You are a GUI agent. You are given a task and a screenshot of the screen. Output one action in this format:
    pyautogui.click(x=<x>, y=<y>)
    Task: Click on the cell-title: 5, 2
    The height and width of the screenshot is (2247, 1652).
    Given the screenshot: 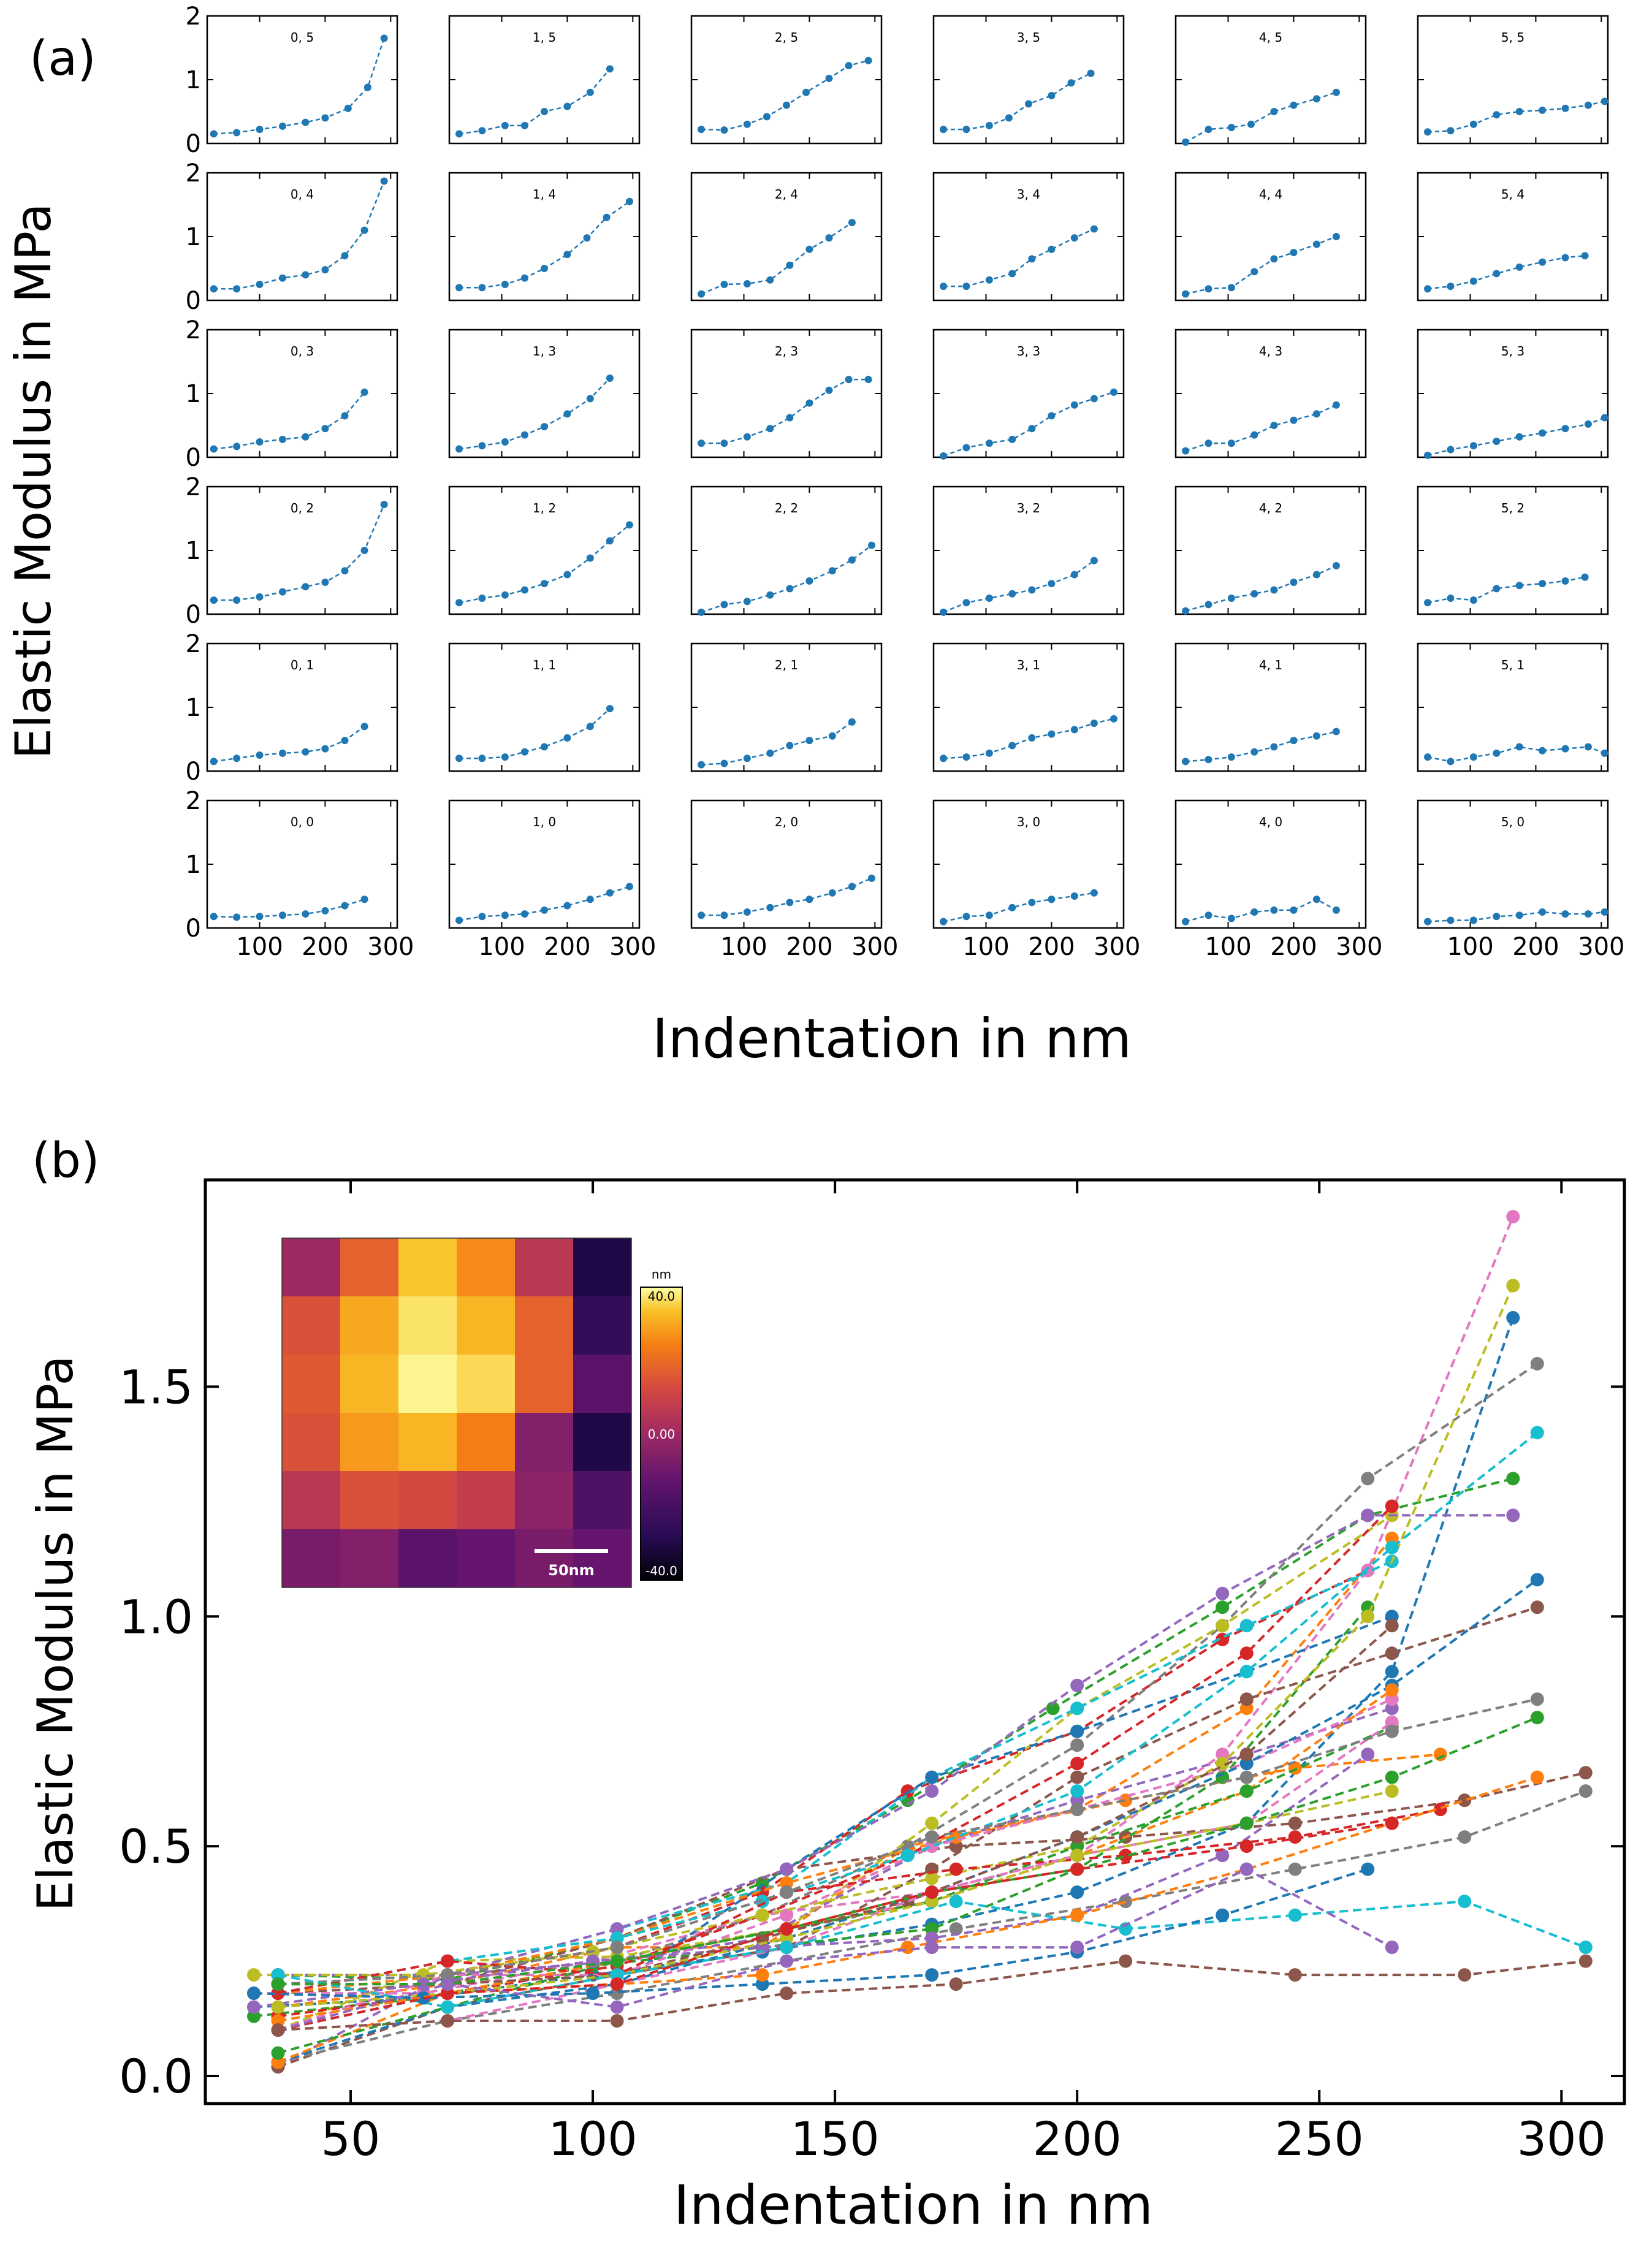 What is the action you would take?
    pyautogui.click(x=1512, y=508)
    